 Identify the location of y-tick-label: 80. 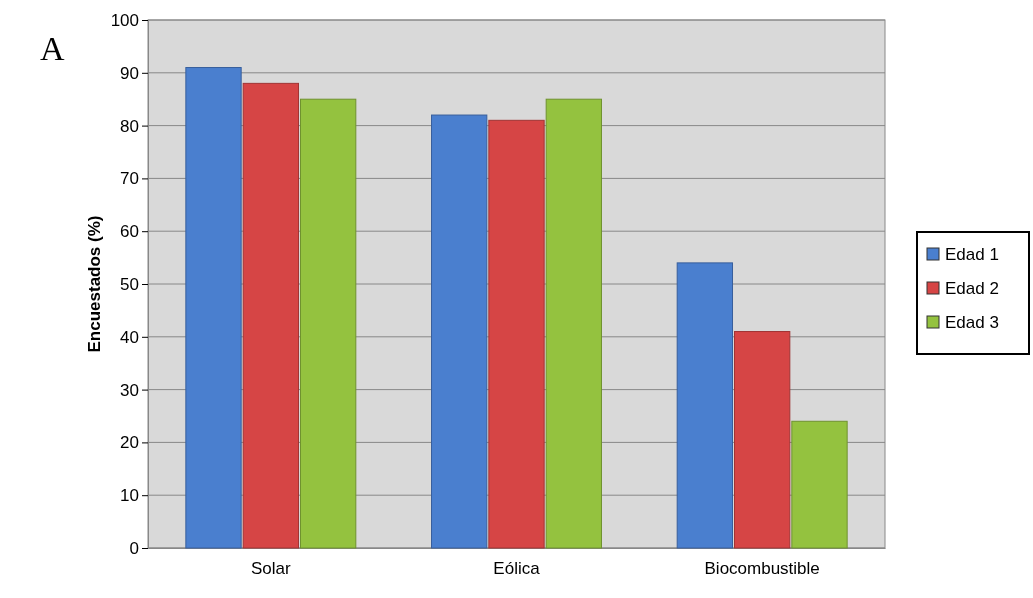
(129, 126).